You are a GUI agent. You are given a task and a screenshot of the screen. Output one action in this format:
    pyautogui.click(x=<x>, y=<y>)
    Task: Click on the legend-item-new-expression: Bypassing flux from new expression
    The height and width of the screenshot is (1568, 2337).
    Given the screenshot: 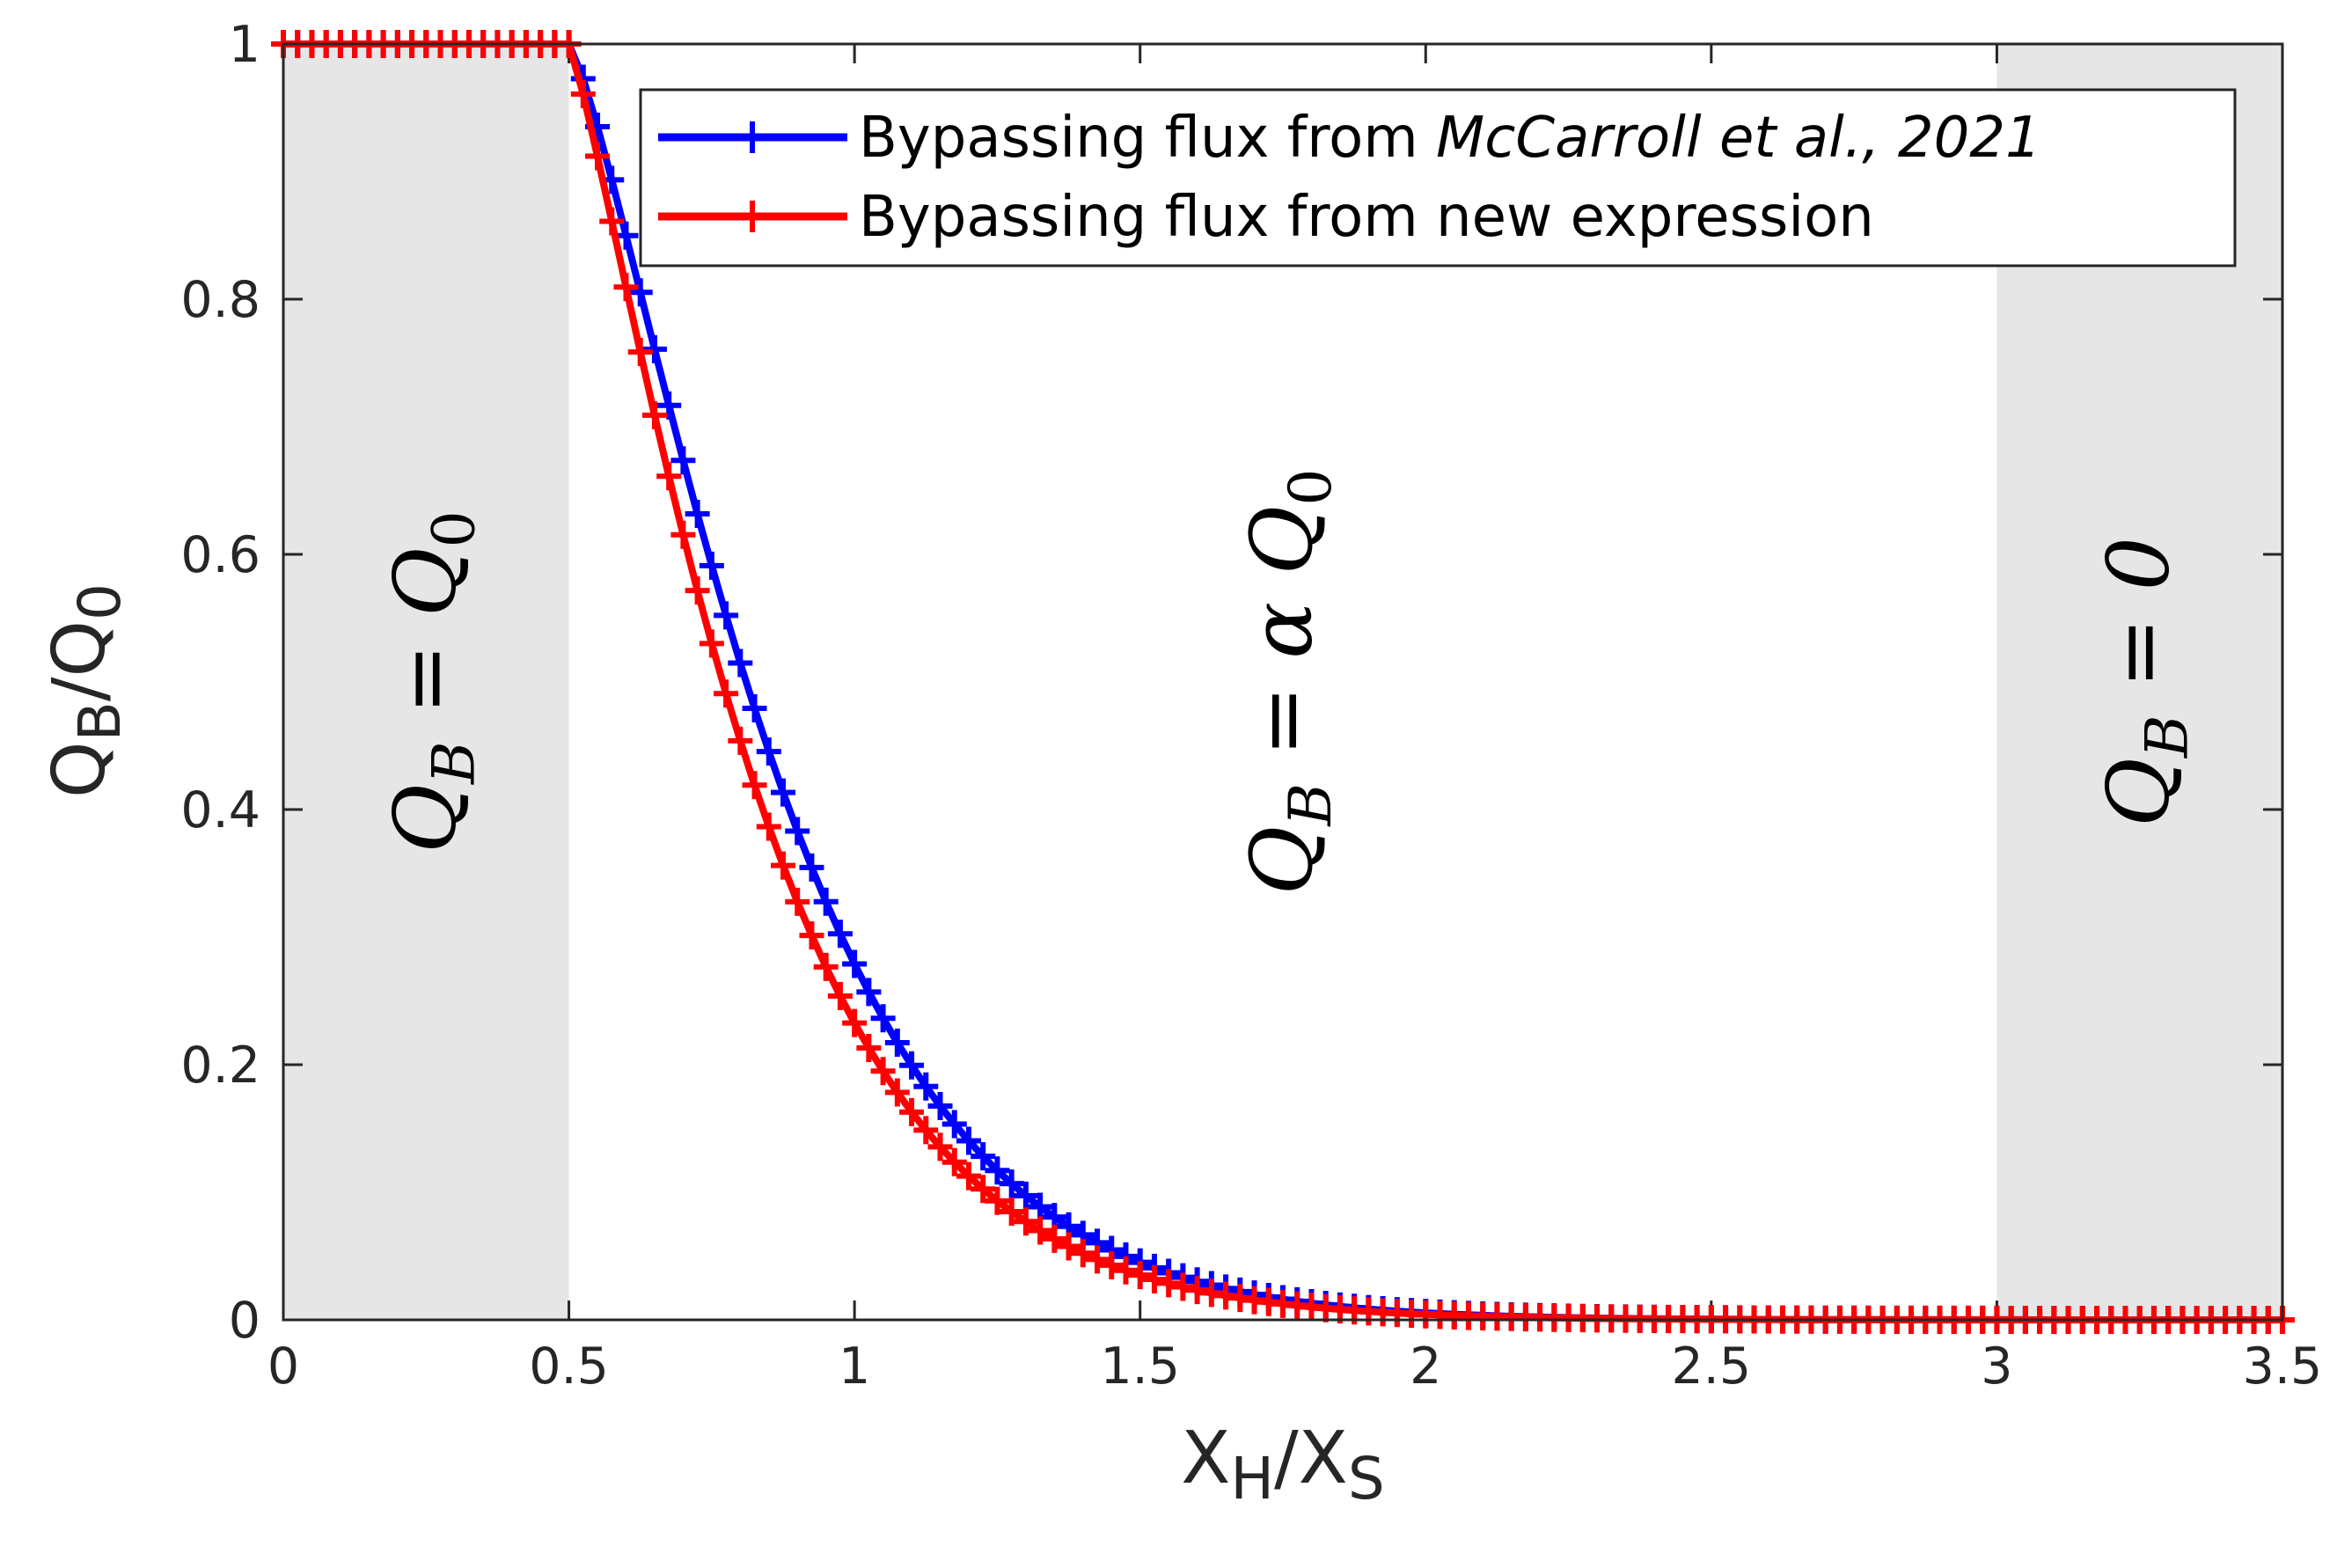 What is the action you would take?
    pyautogui.click(x=1266, y=218)
    